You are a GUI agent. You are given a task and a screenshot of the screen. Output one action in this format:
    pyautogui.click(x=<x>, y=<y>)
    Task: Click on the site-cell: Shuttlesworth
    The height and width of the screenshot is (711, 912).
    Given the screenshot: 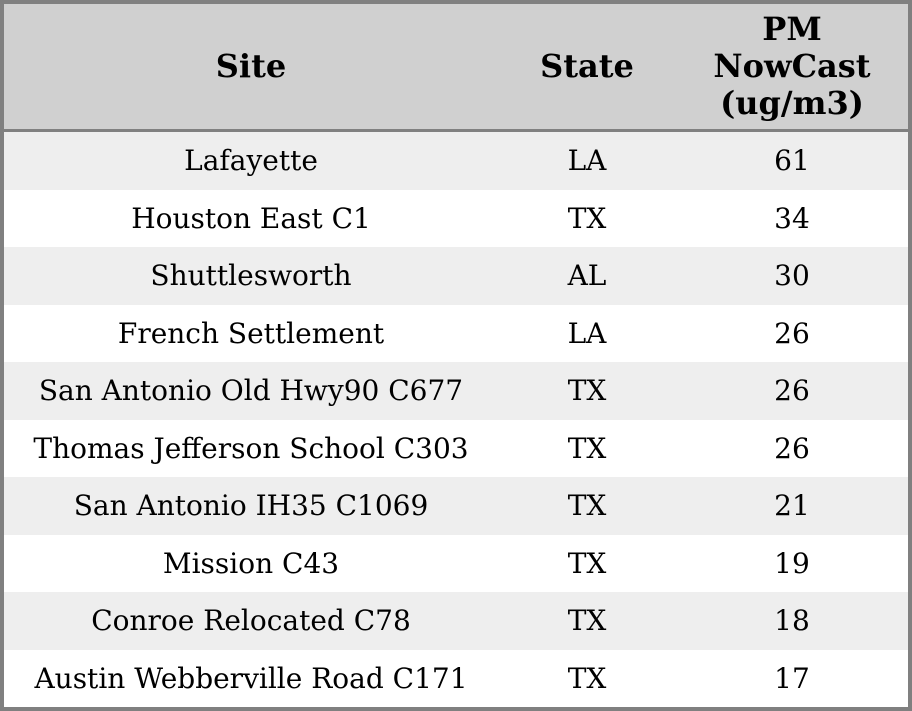 What is the action you would take?
    pyautogui.click(x=251, y=276)
    